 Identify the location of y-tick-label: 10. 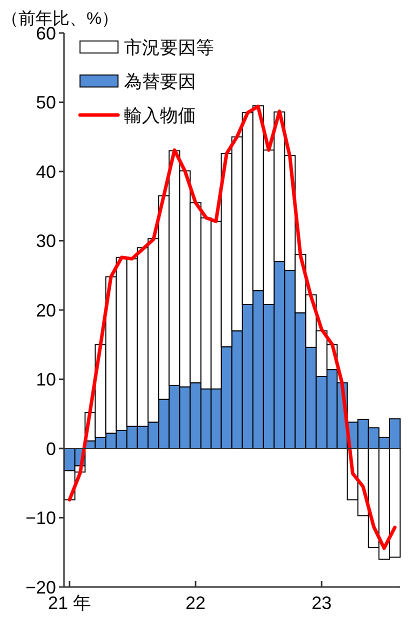
(46, 380).